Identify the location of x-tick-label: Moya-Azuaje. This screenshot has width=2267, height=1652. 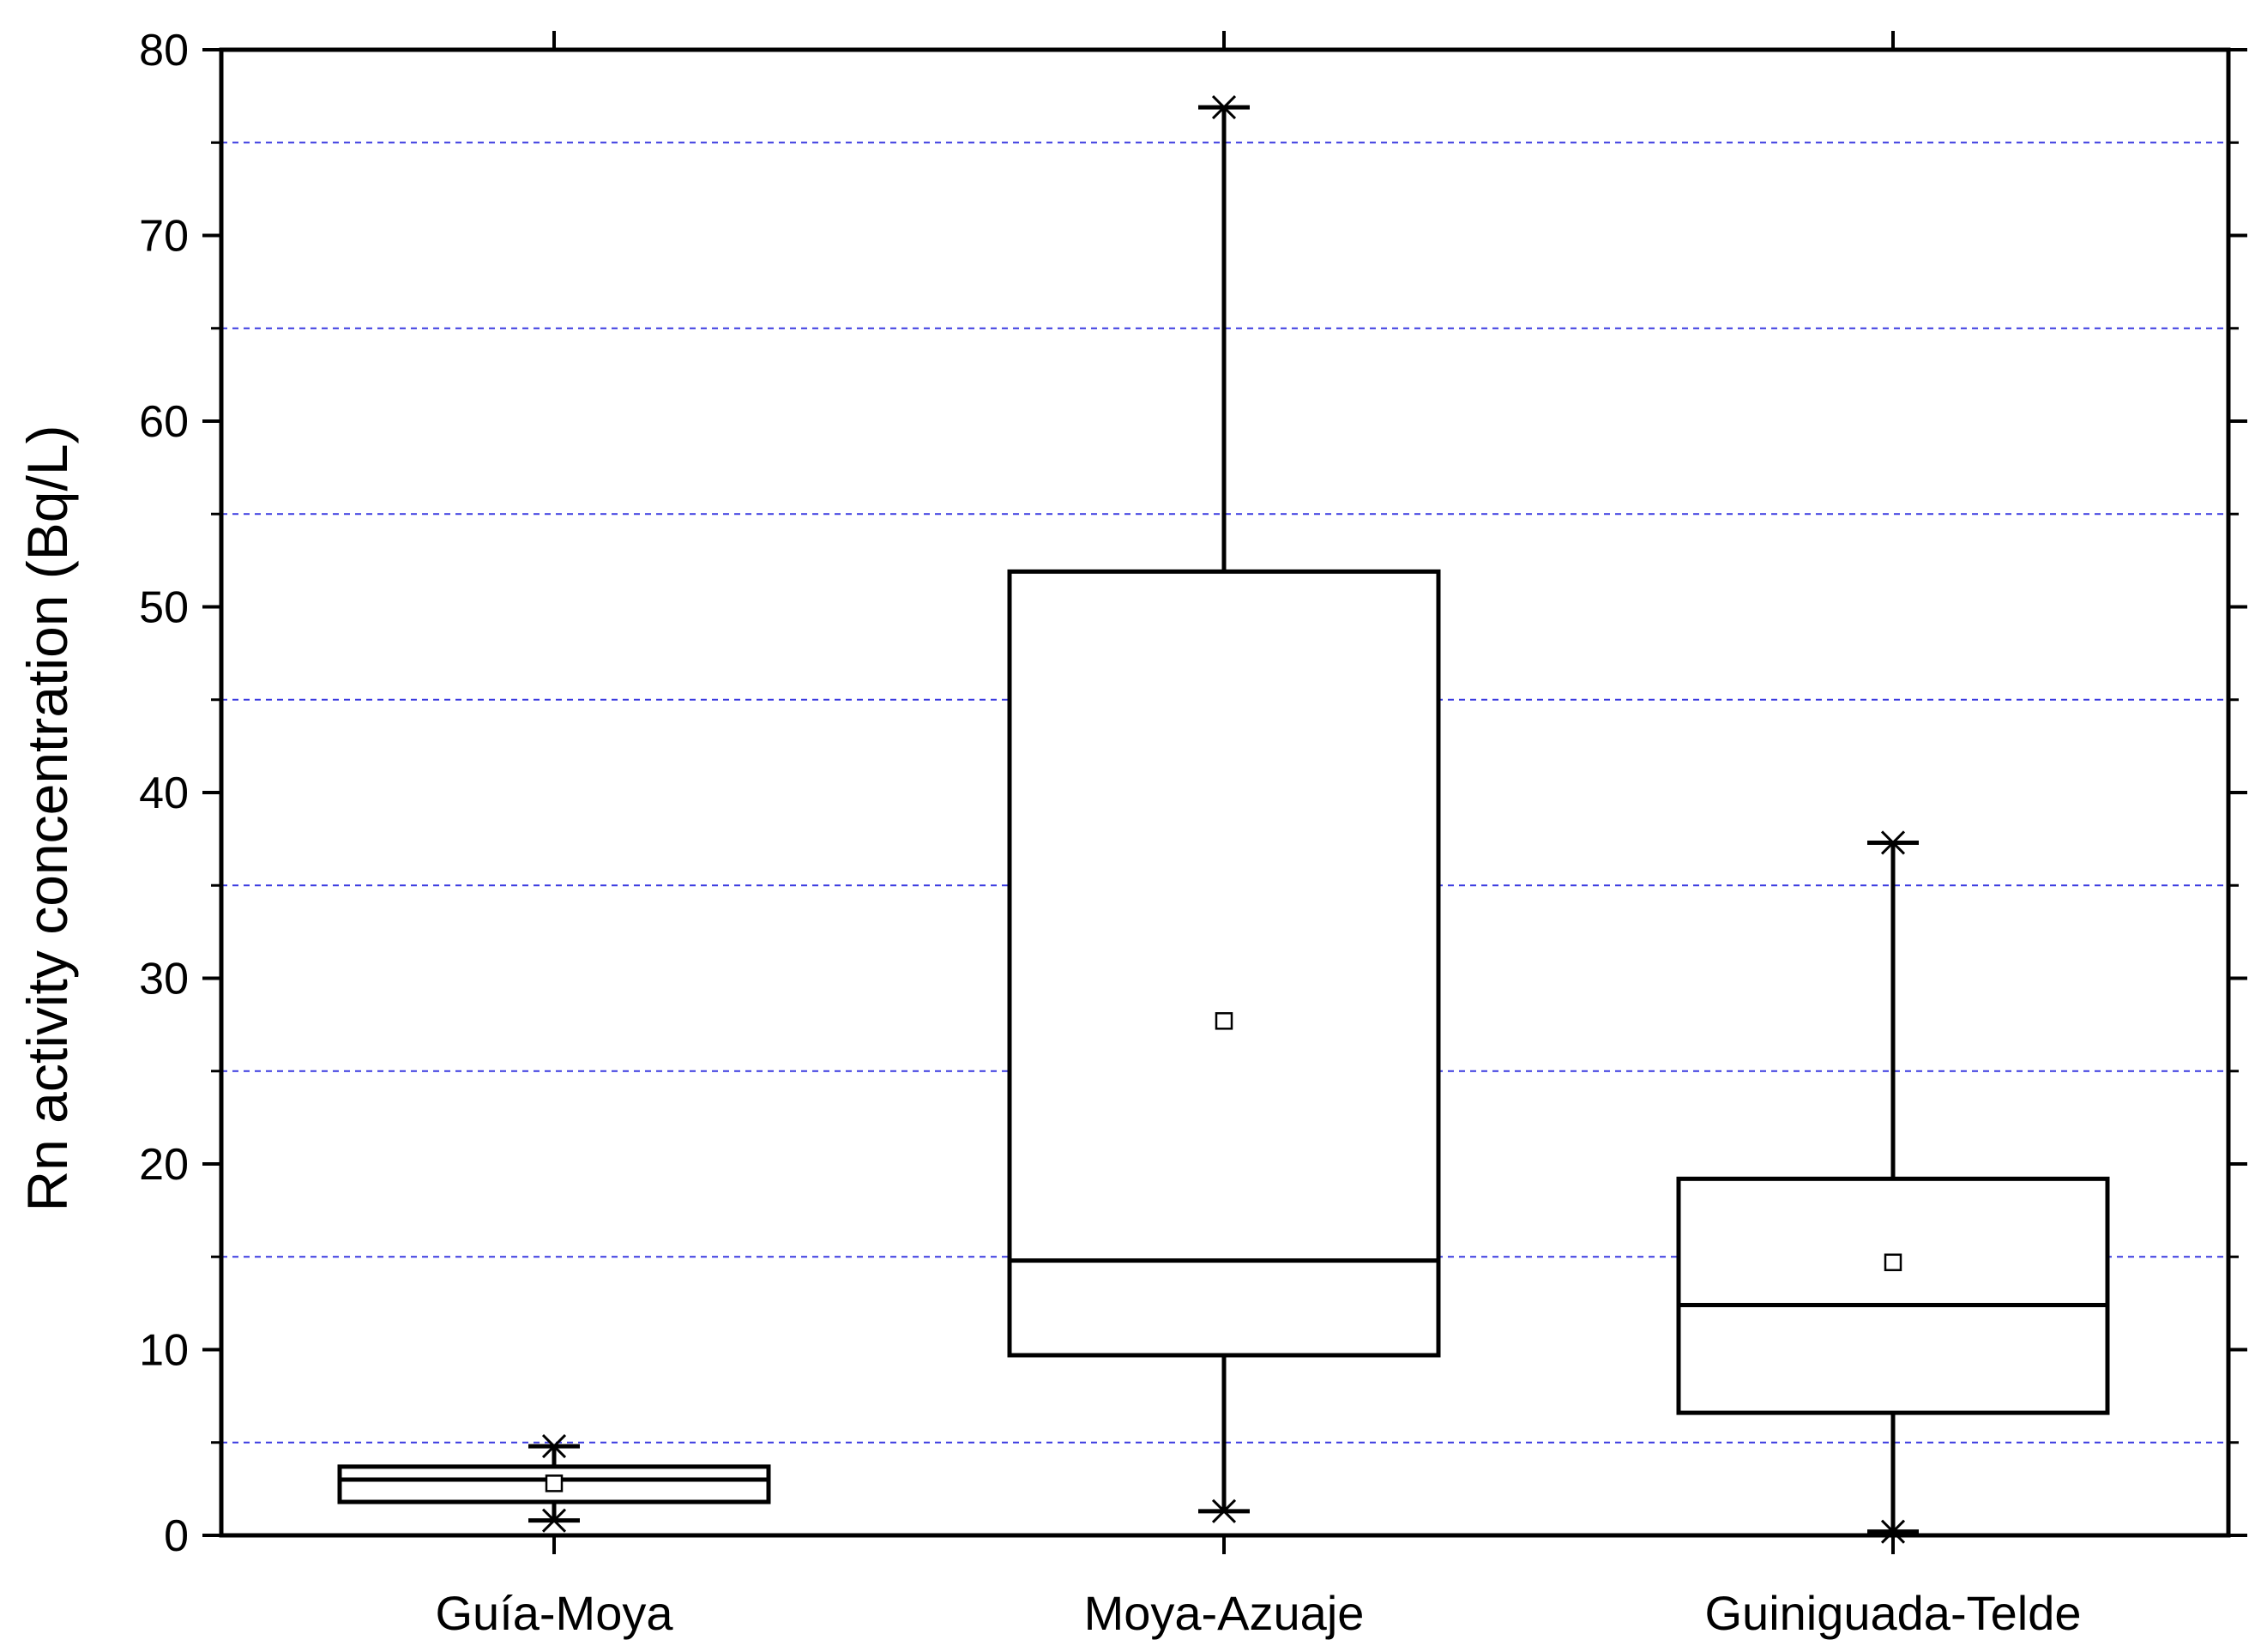
(1224, 1613).